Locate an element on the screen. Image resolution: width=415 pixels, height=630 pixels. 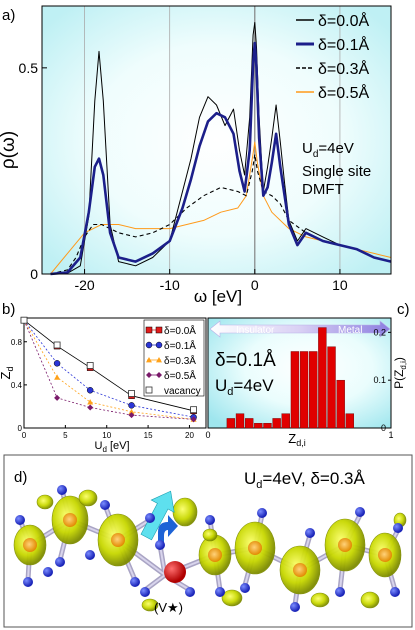
vacancy-label: (V★) is located at coordinates (168, 607).